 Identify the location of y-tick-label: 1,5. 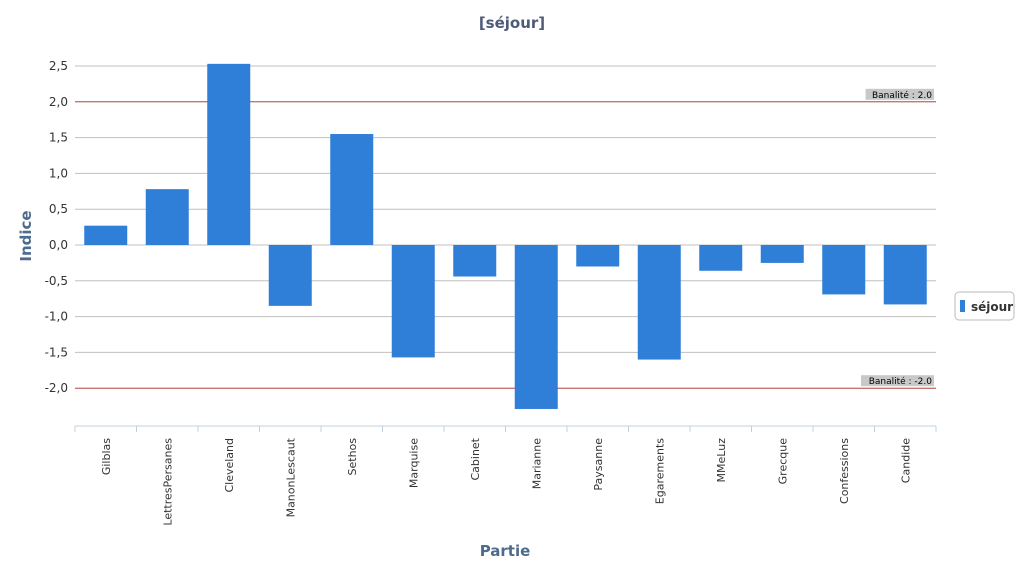
(58, 138).